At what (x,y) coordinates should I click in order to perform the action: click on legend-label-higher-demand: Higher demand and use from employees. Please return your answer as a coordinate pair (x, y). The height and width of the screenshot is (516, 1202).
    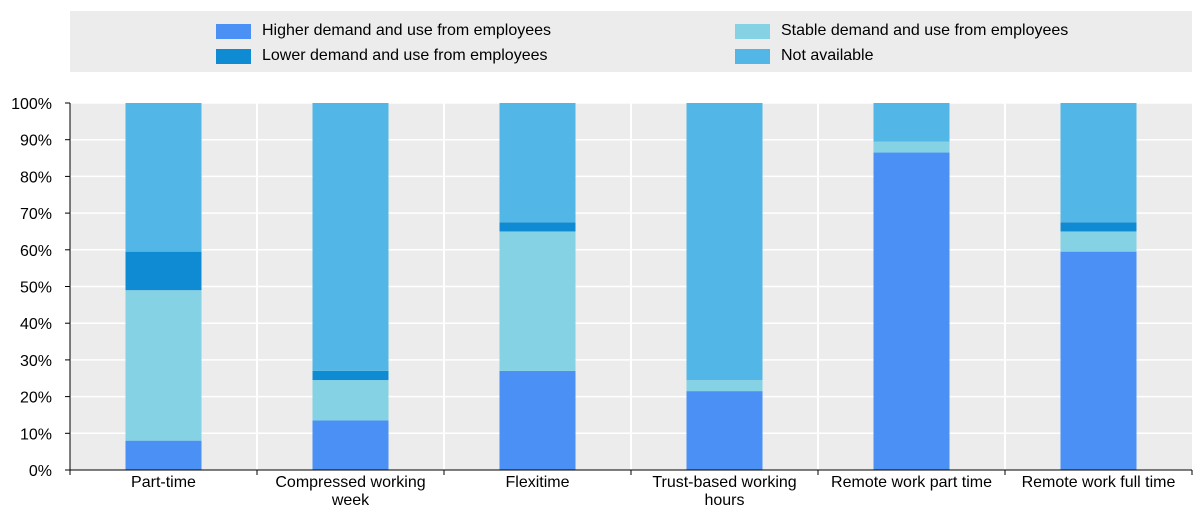
    Looking at the image, I should click on (407, 30).